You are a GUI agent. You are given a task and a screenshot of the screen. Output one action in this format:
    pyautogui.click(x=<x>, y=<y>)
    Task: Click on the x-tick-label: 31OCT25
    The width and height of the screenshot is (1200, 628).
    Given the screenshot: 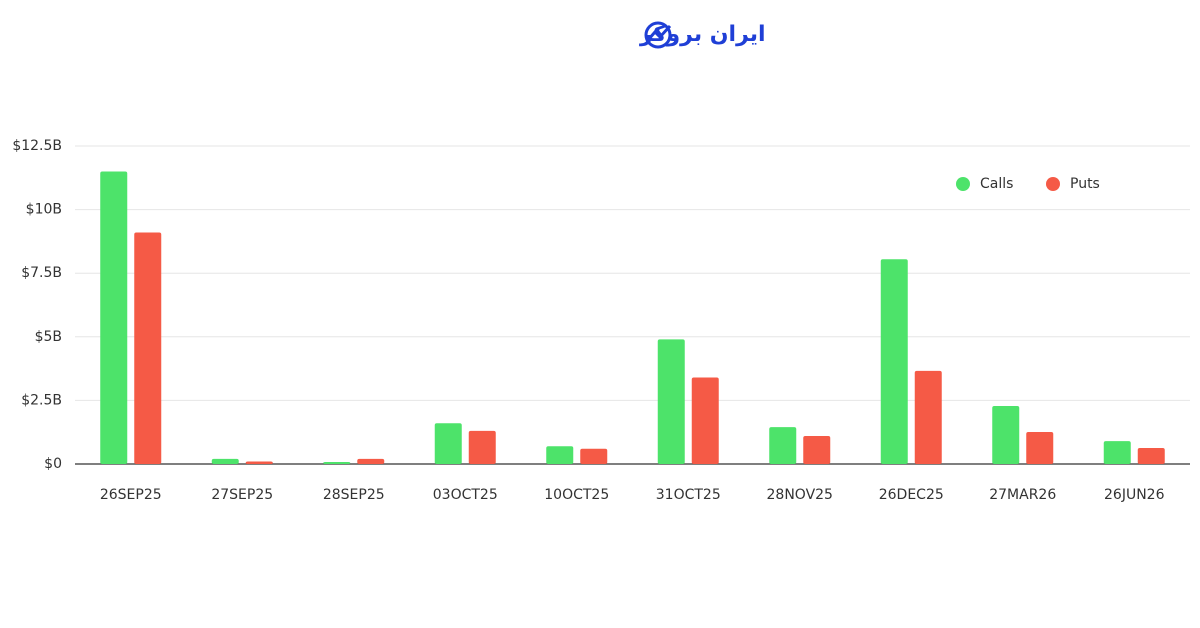 What is the action you would take?
    pyautogui.click(x=688, y=495)
    